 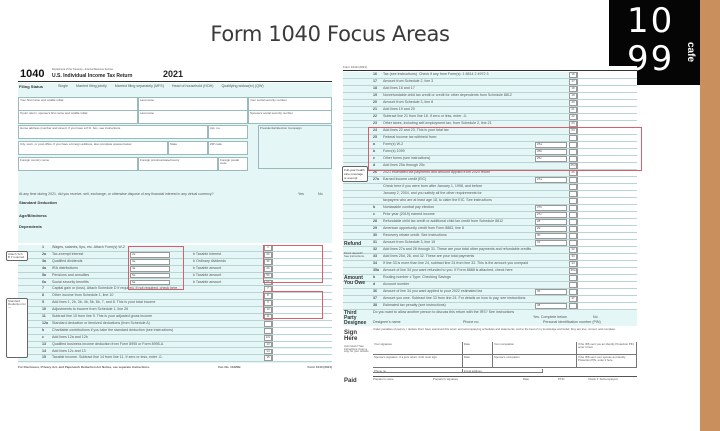 I want to click on sub-amount-box-27b: 27b, so click(x=551, y=208).